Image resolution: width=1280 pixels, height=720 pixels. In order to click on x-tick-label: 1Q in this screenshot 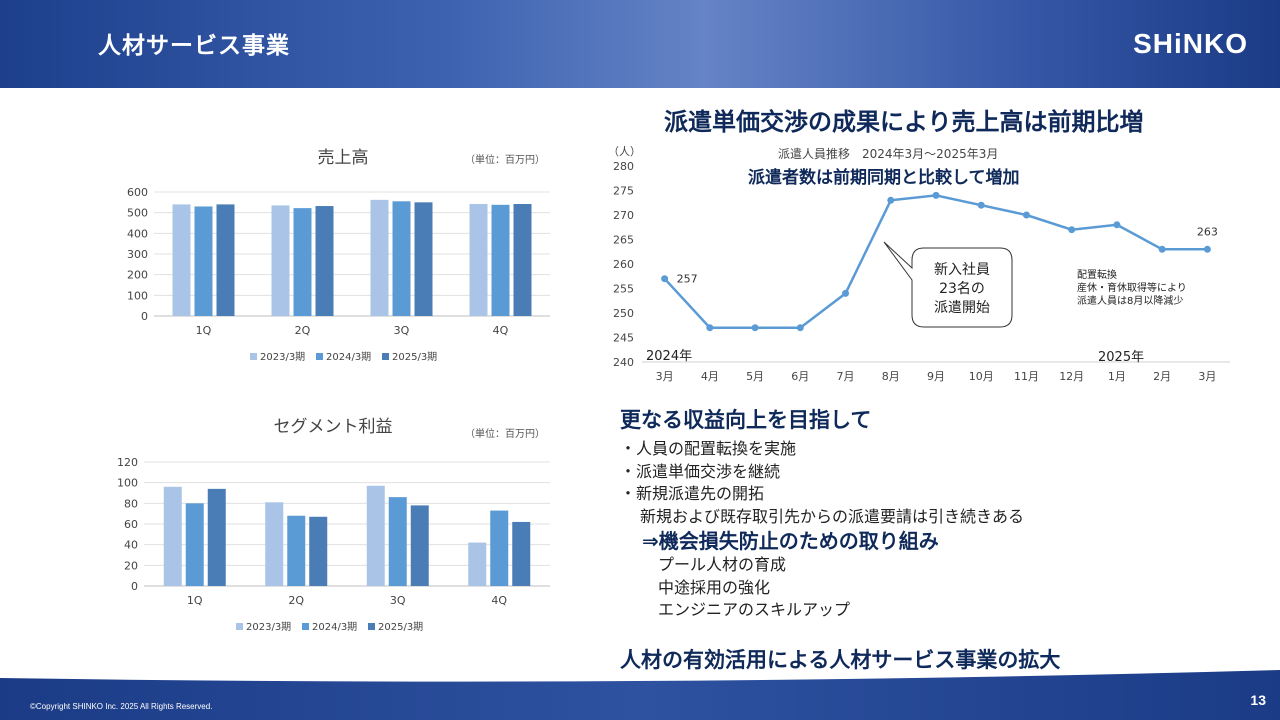, I will do `click(204, 330)`.